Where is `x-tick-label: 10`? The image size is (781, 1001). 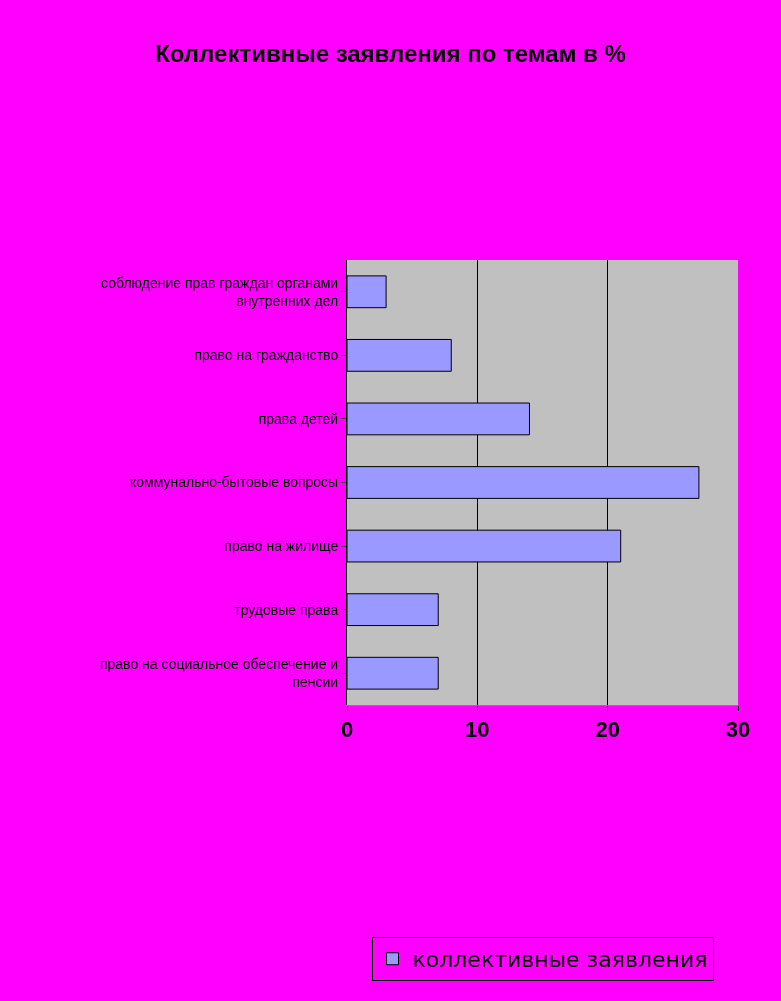 x-tick-label: 10 is located at coordinates (477, 730).